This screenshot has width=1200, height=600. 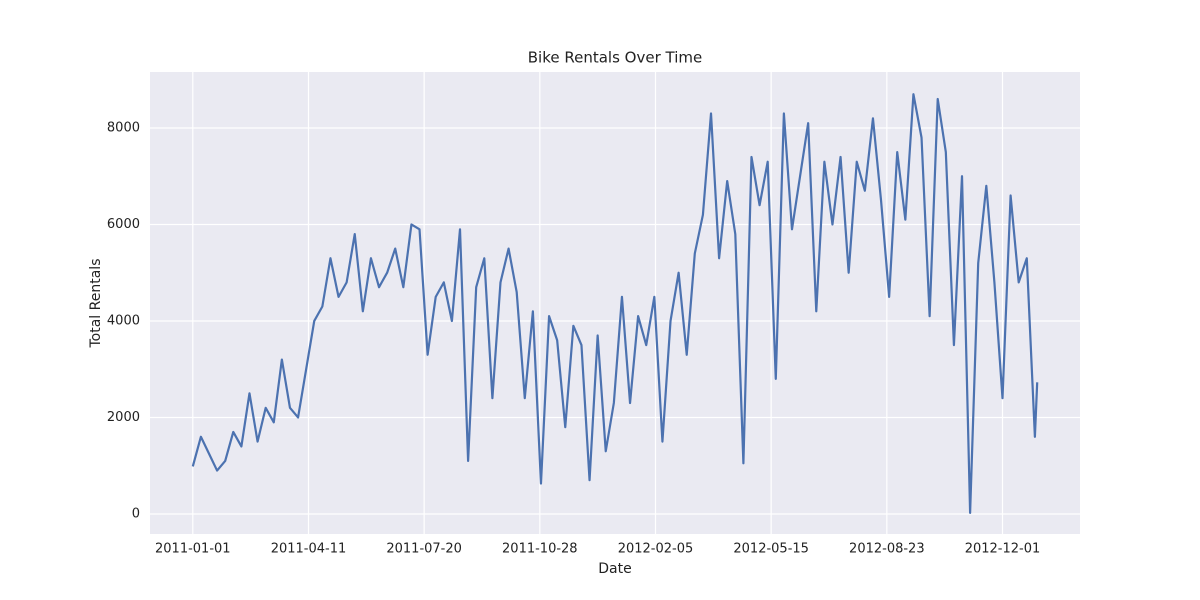 What do you see at coordinates (123, 224) in the screenshot?
I see `y-tick-label: 6000` at bounding box center [123, 224].